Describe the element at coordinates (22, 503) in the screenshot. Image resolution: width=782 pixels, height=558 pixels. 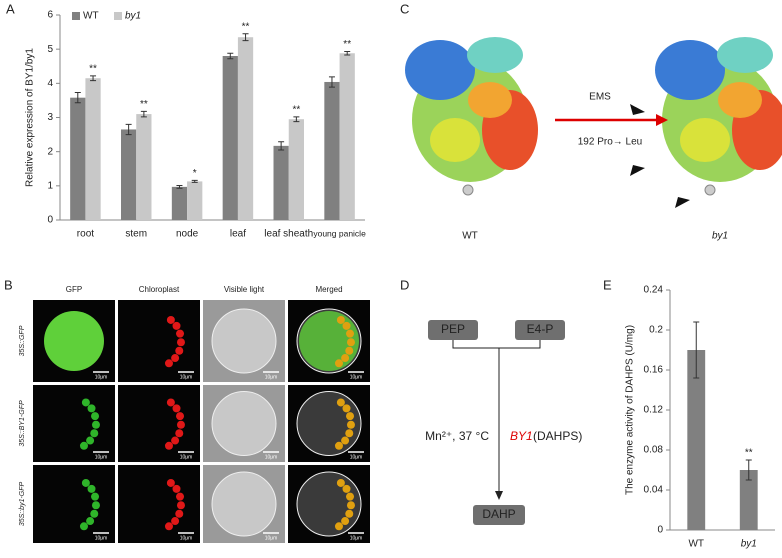
I see `row-label: 35S::by1-GFP` at that location.